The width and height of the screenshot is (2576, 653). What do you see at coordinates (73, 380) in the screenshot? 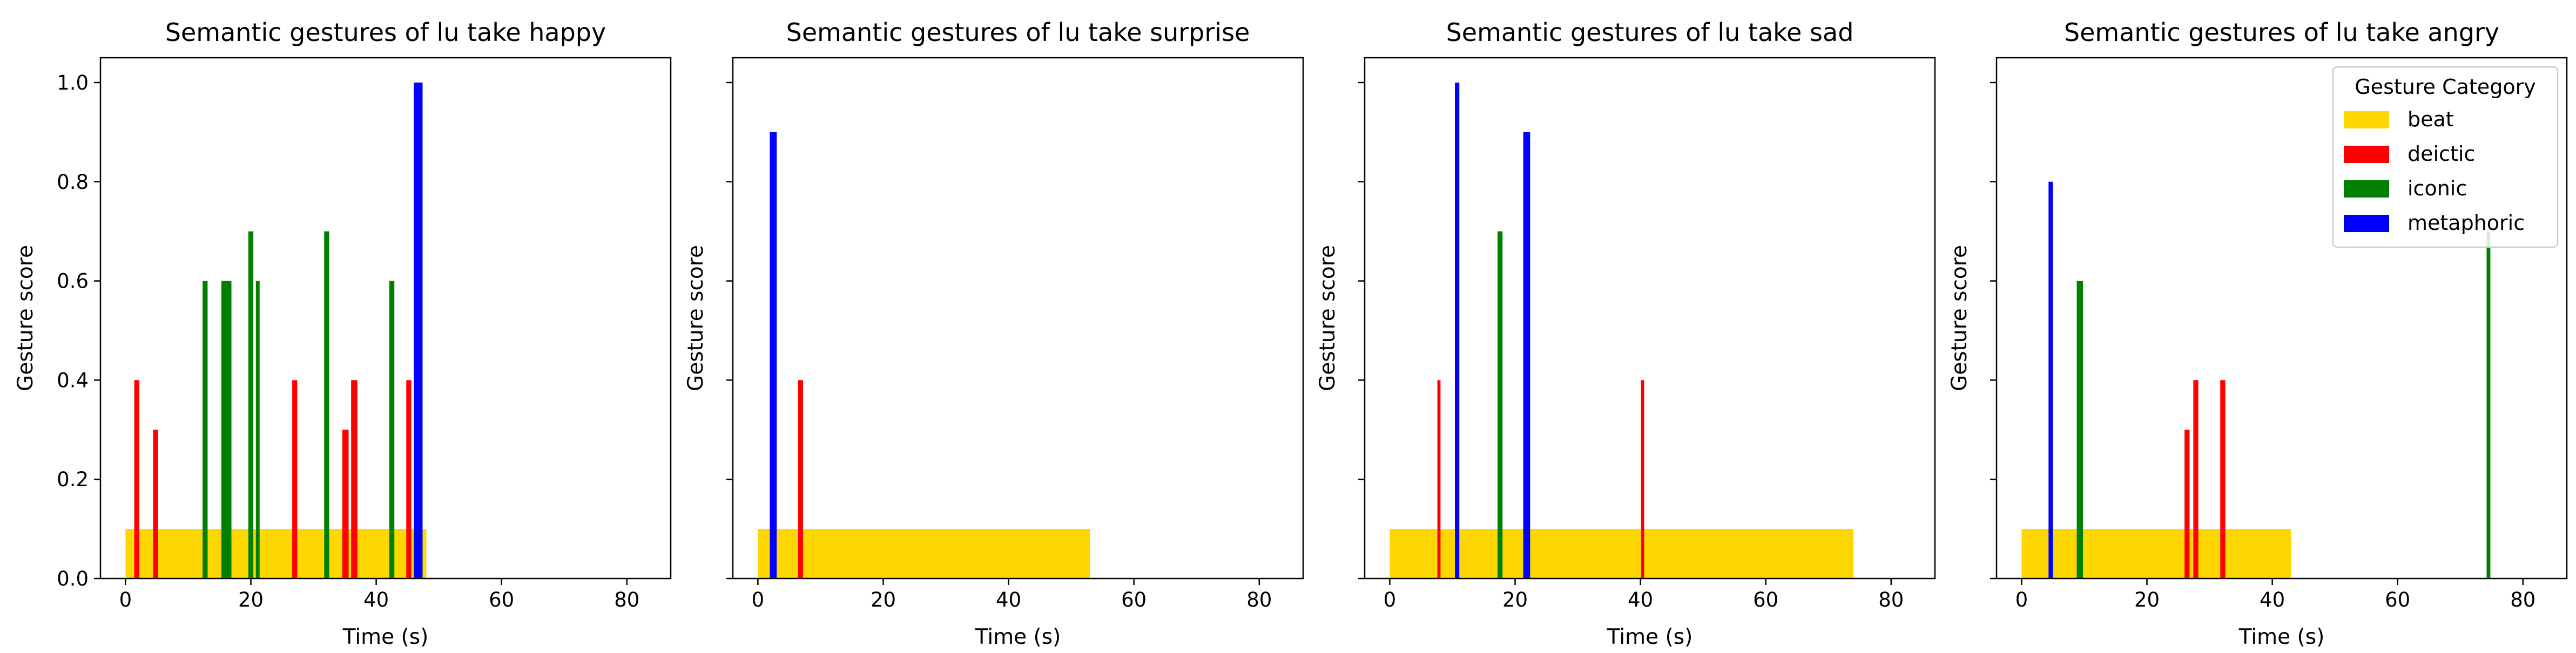
I see `y-tick-label: 0.4` at bounding box center [73, 380].